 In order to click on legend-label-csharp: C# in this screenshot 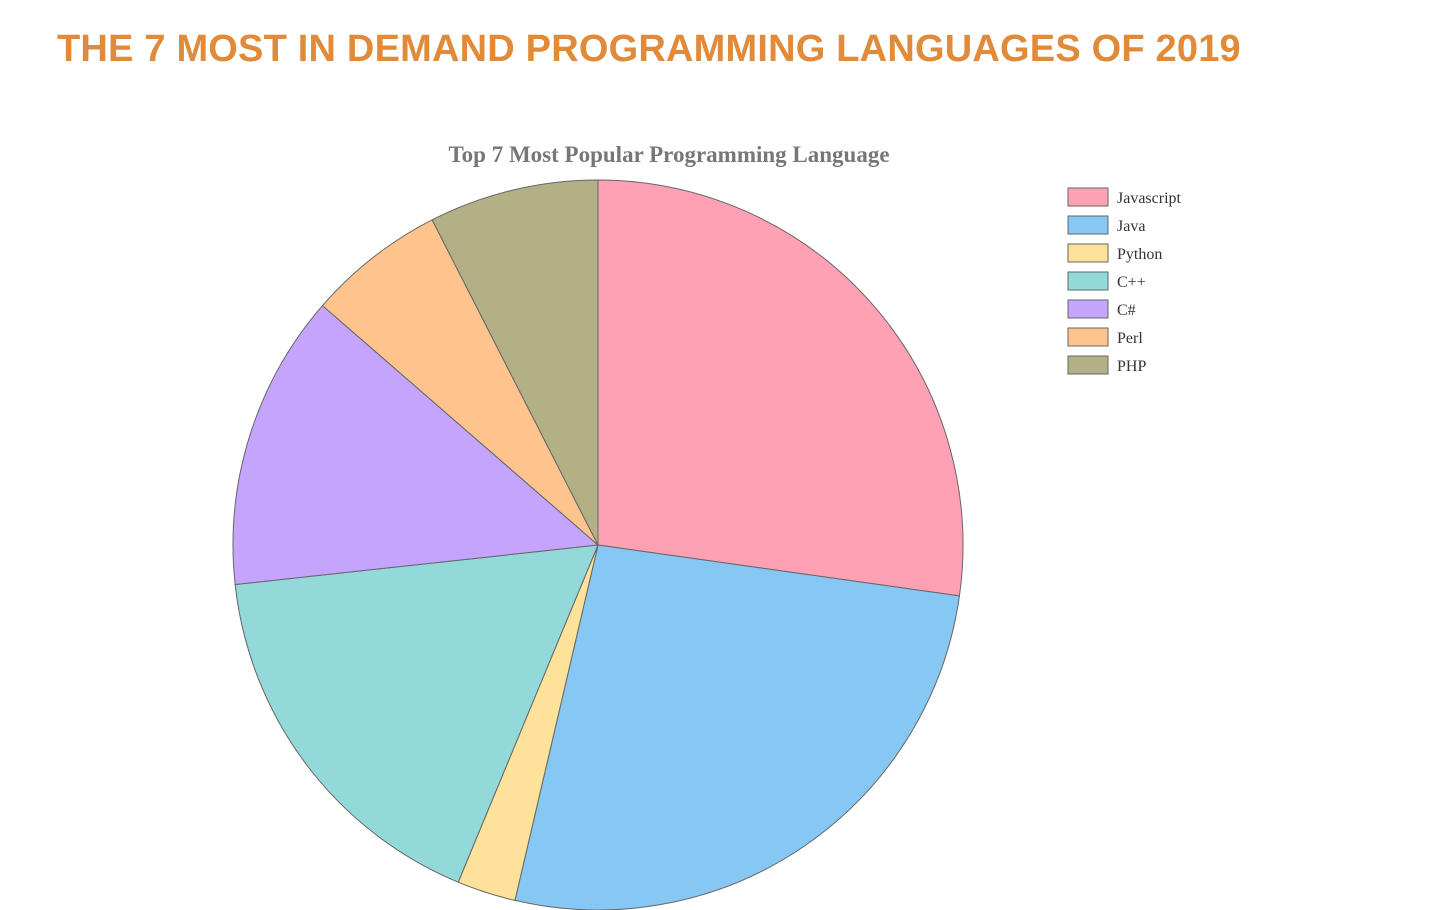, I will do `click(1126, 310)`.